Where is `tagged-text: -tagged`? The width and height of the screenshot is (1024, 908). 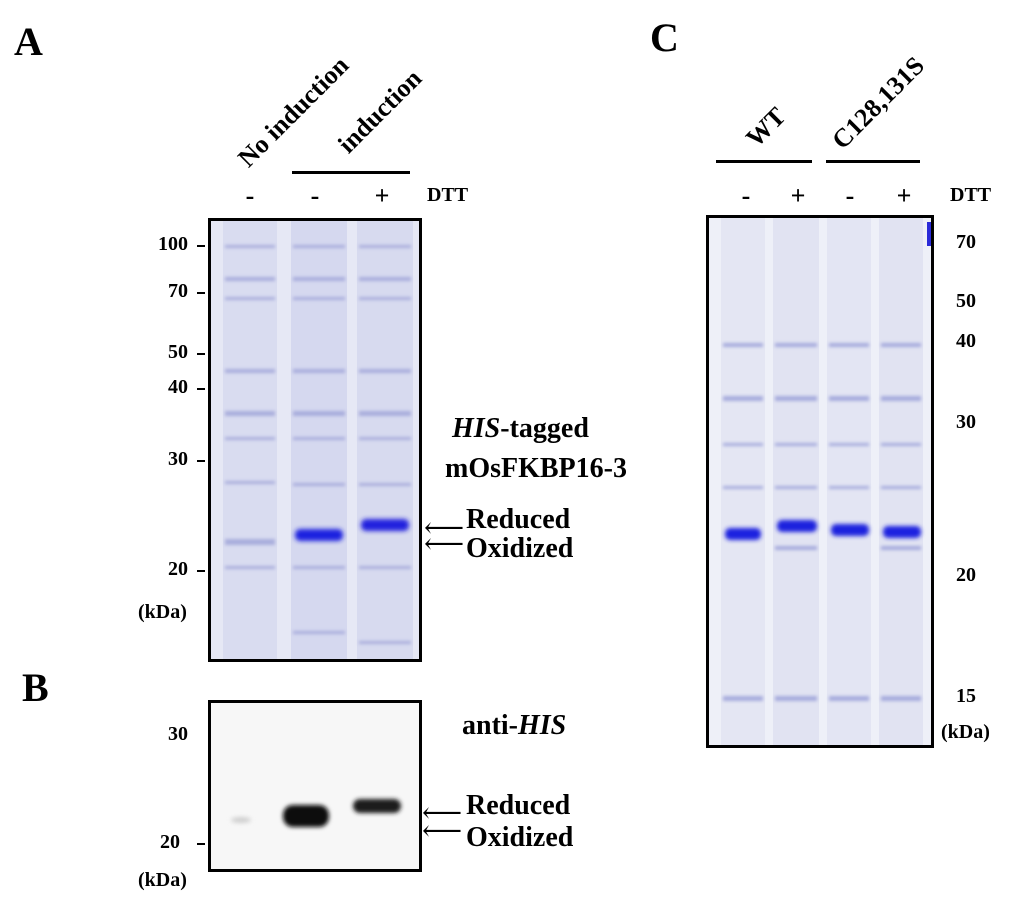
tagged-text: -tagged is located at coordinates (544, 428).